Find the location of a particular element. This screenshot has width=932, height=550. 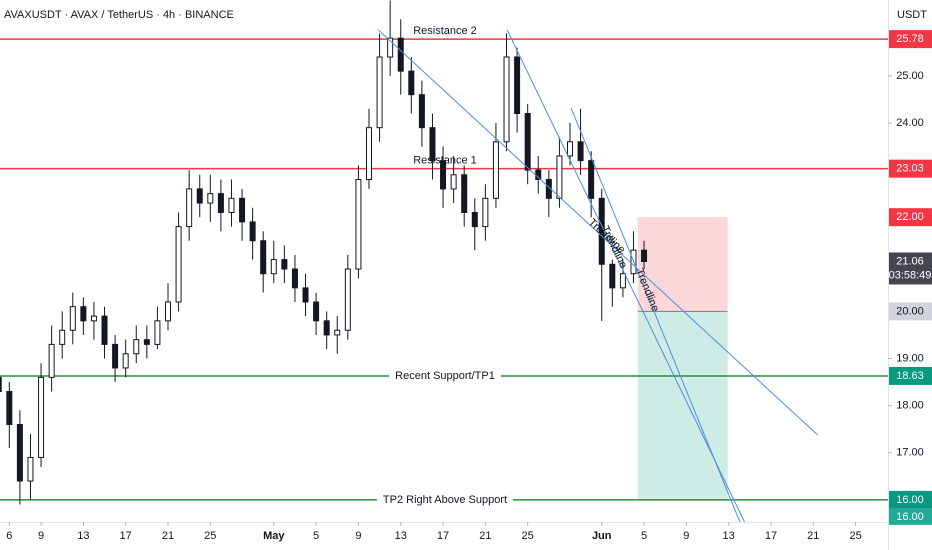

level-label: TP2 Right Above Support is located at coordinates (445, 500).